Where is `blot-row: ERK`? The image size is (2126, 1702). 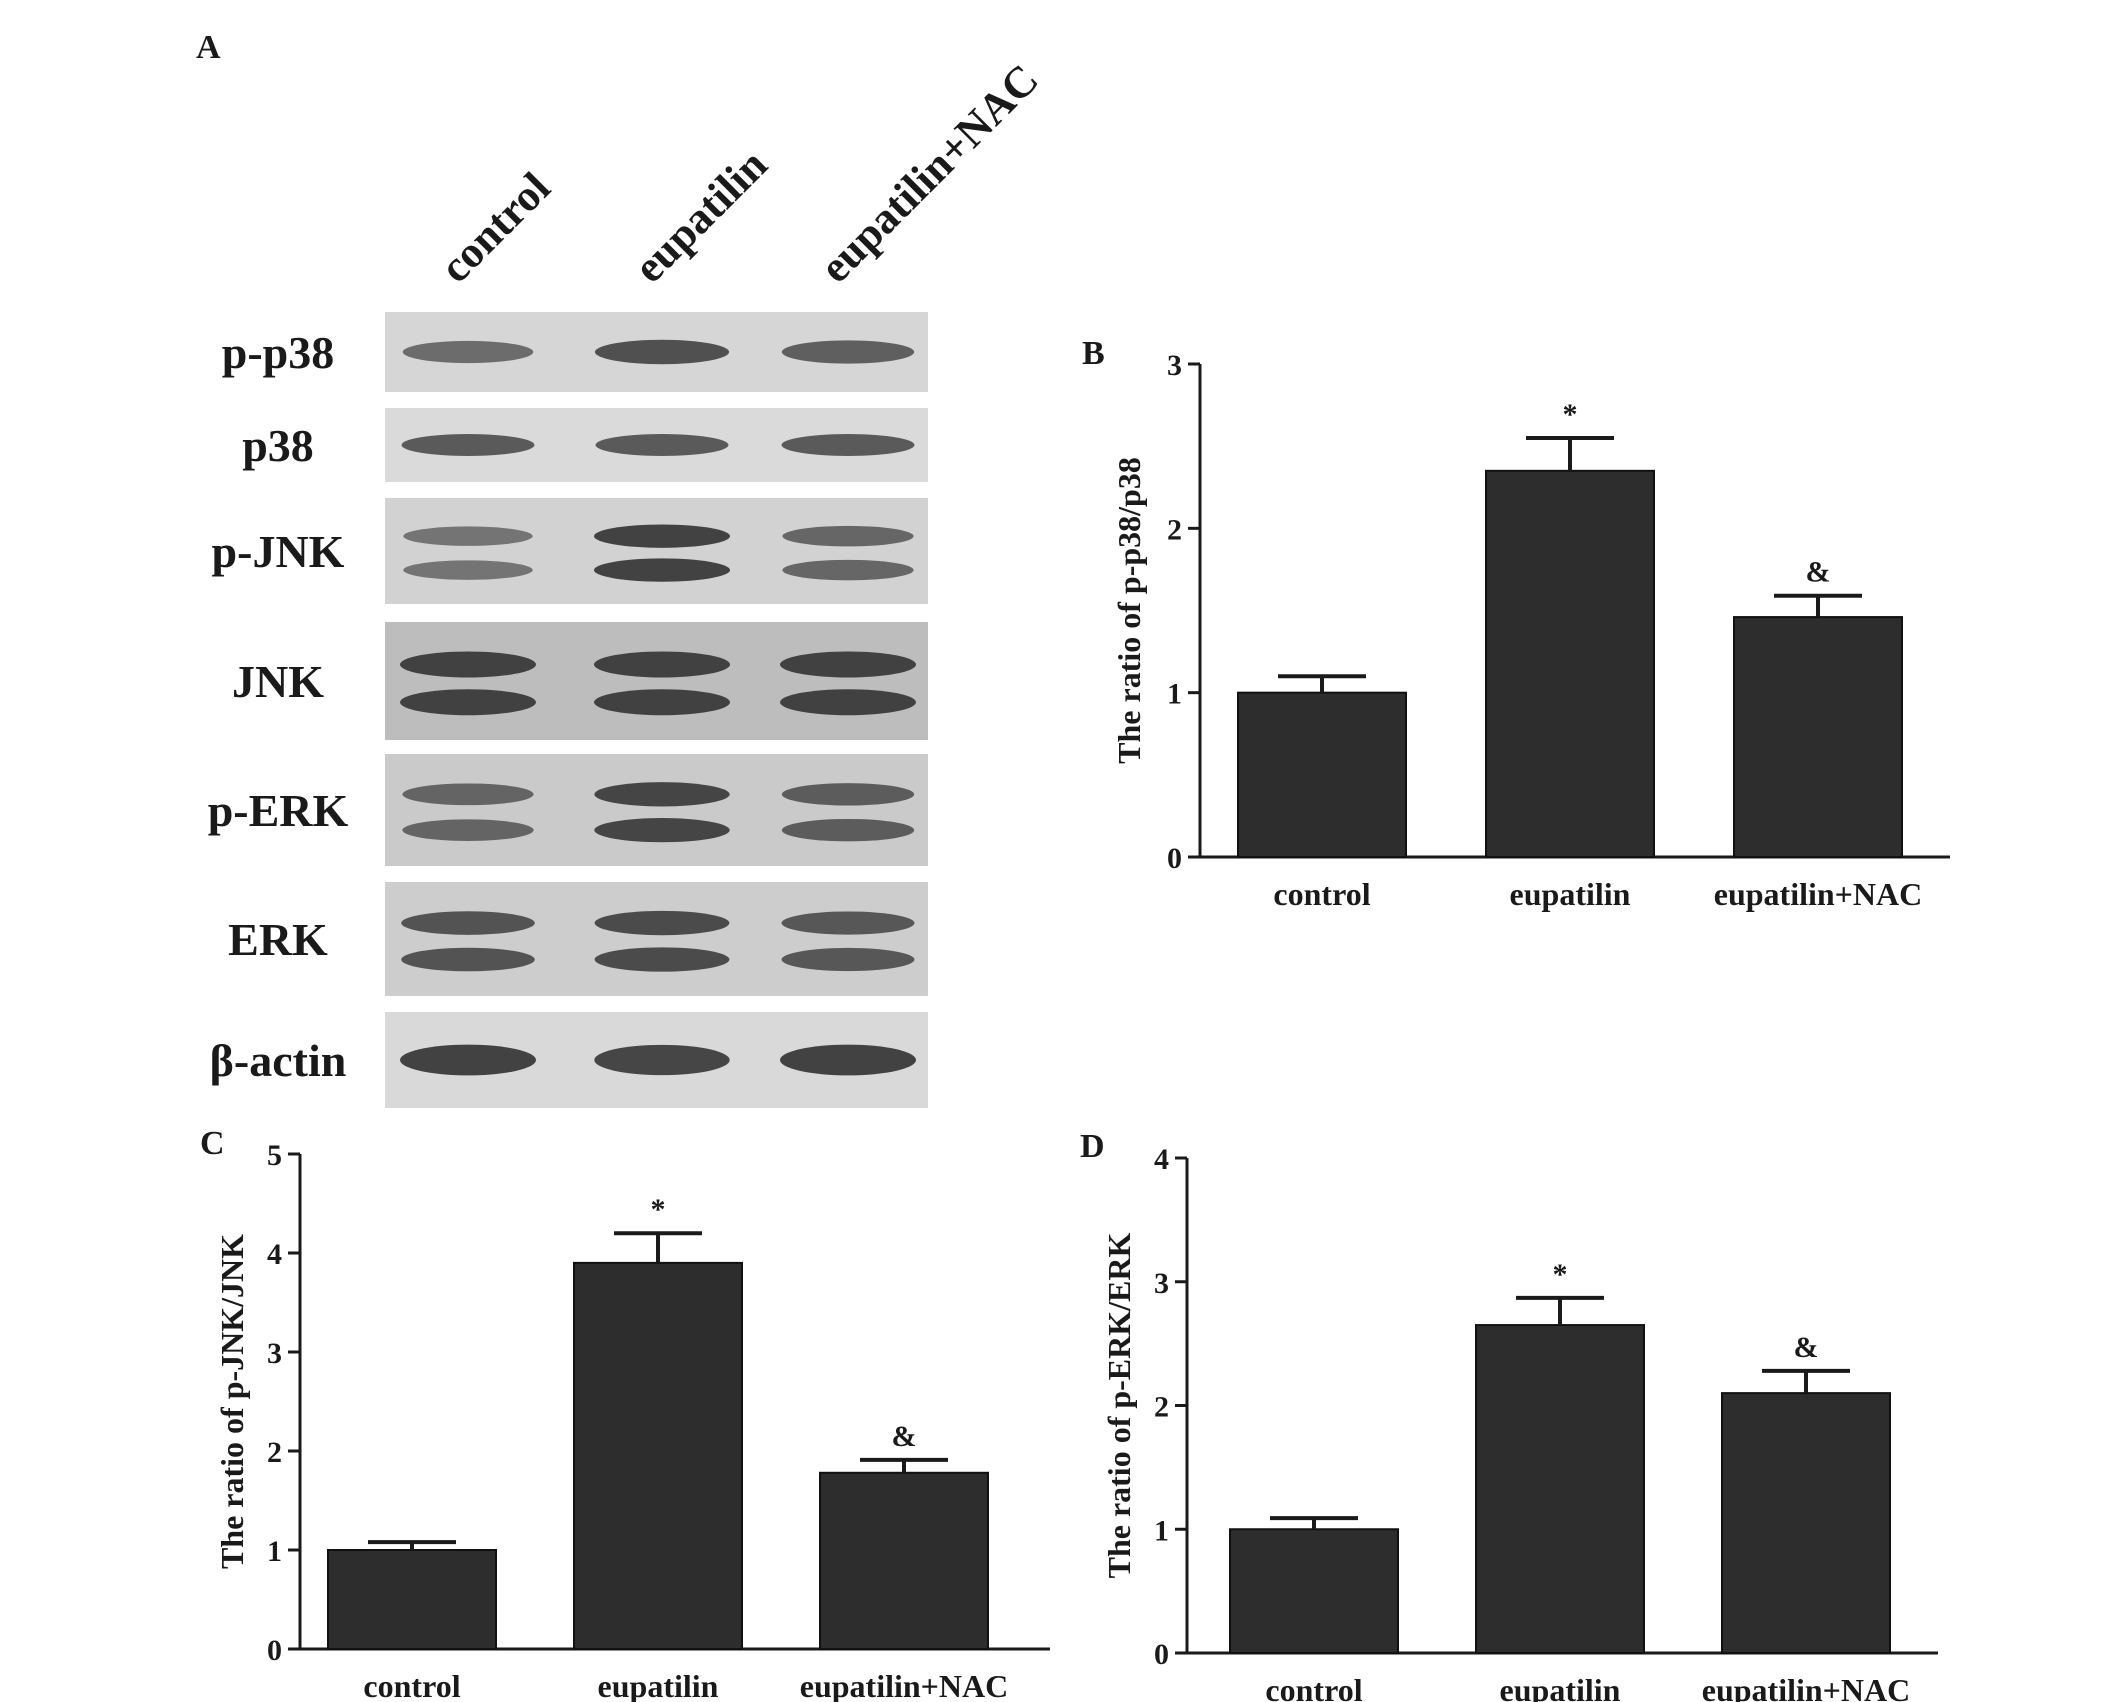 blot-row: ERK is located at coordinates (578, 939).